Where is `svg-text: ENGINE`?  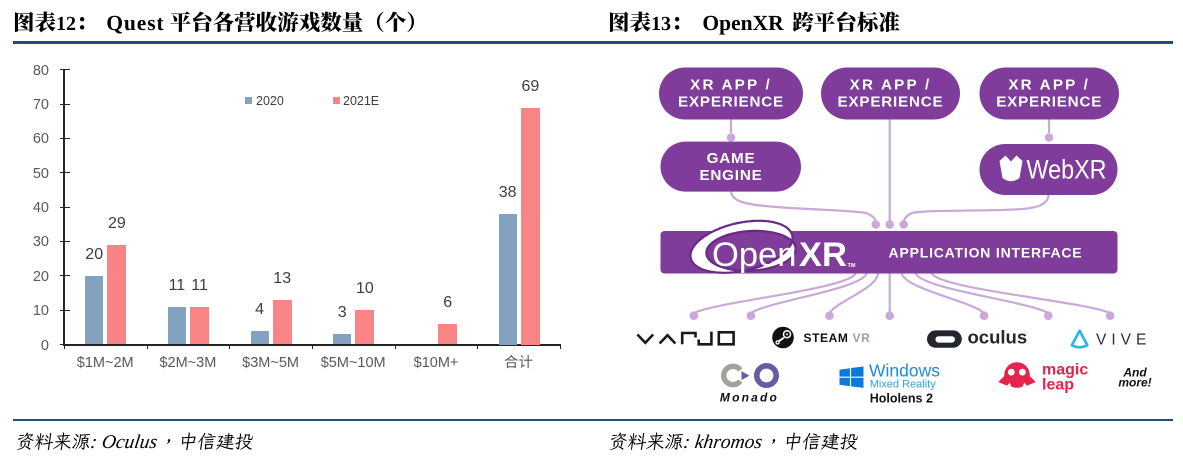 svg-text: ENGINE is located at coordinates (730, 175).